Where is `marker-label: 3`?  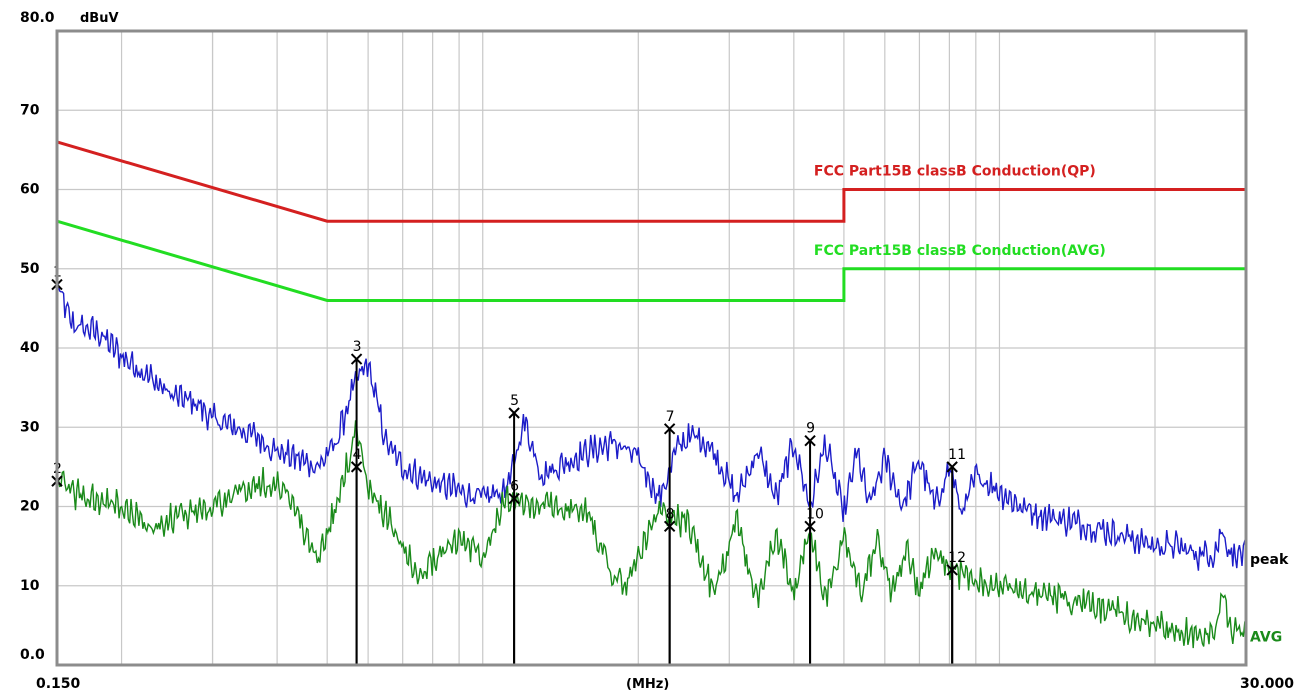
marker-label: 3 is located at coordinates (357, 347).